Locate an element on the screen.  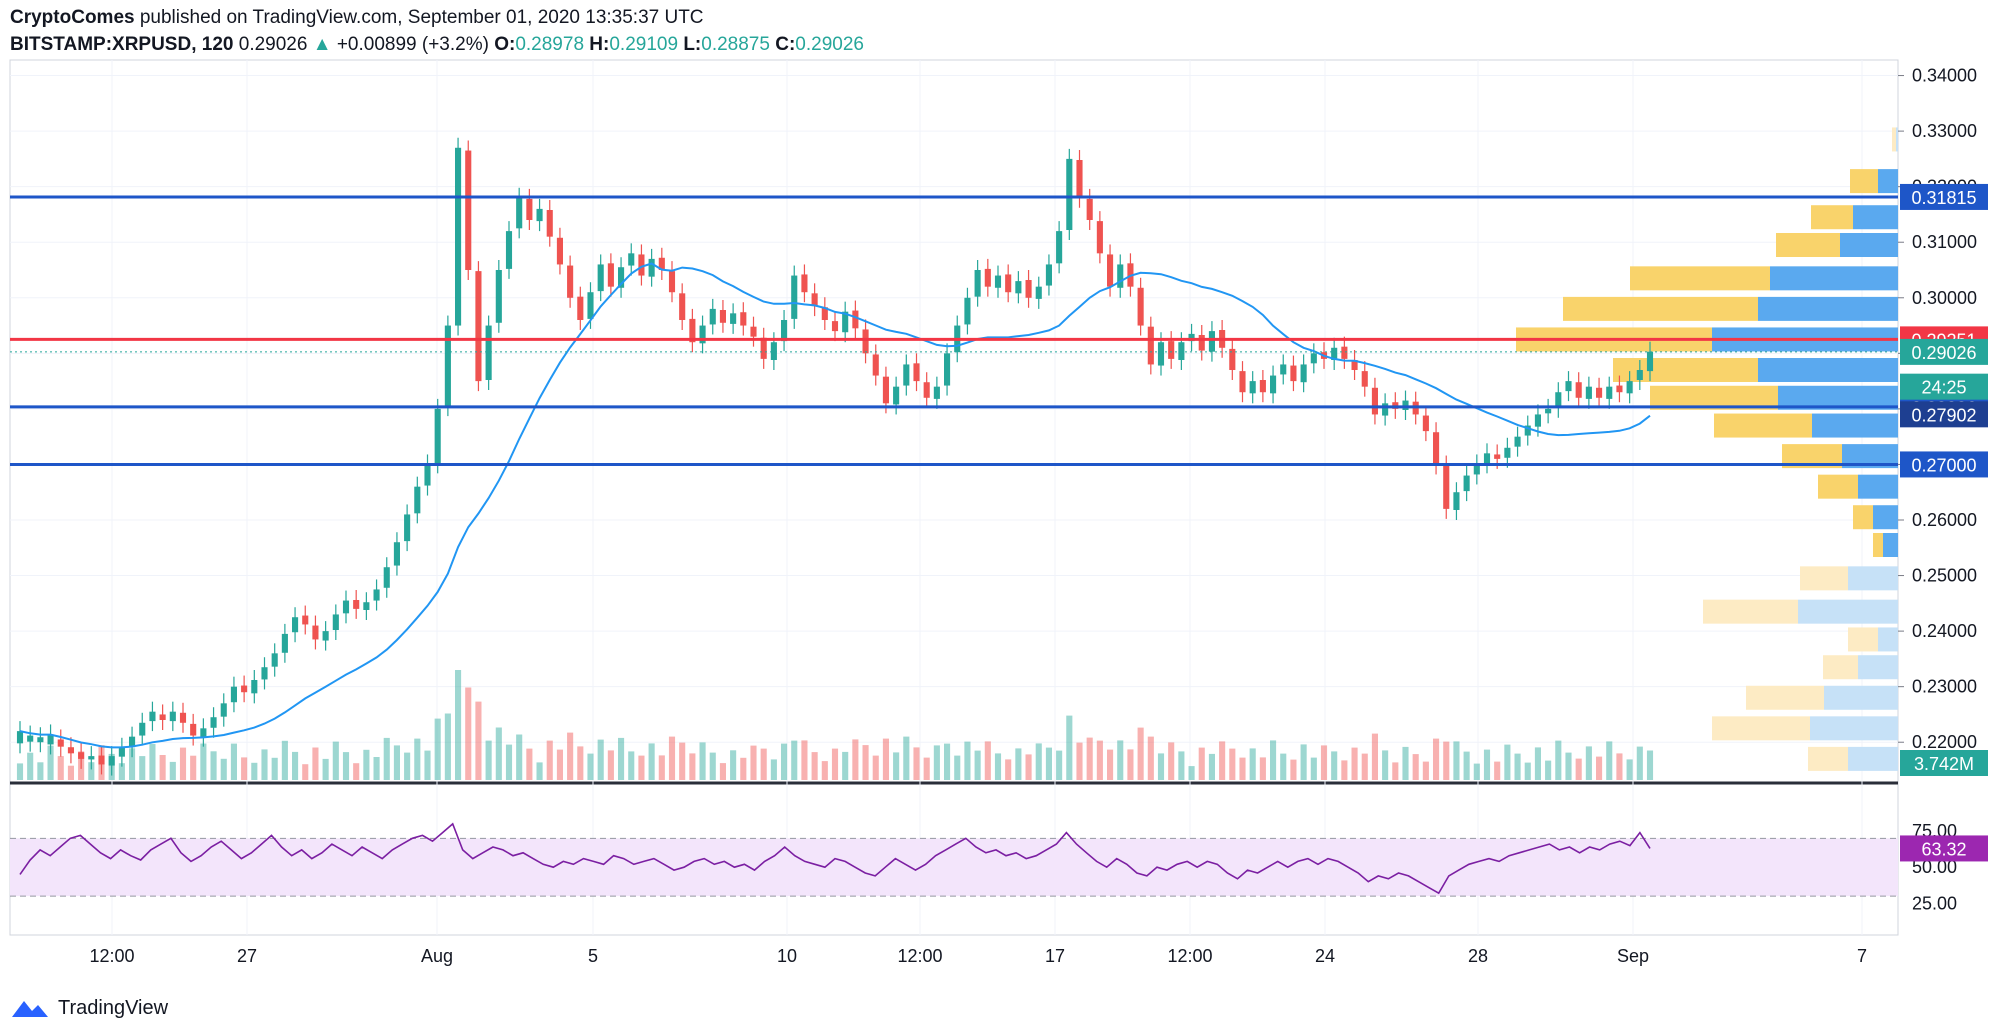
time-tick-label: 5 is located at coordinates (593, 956).